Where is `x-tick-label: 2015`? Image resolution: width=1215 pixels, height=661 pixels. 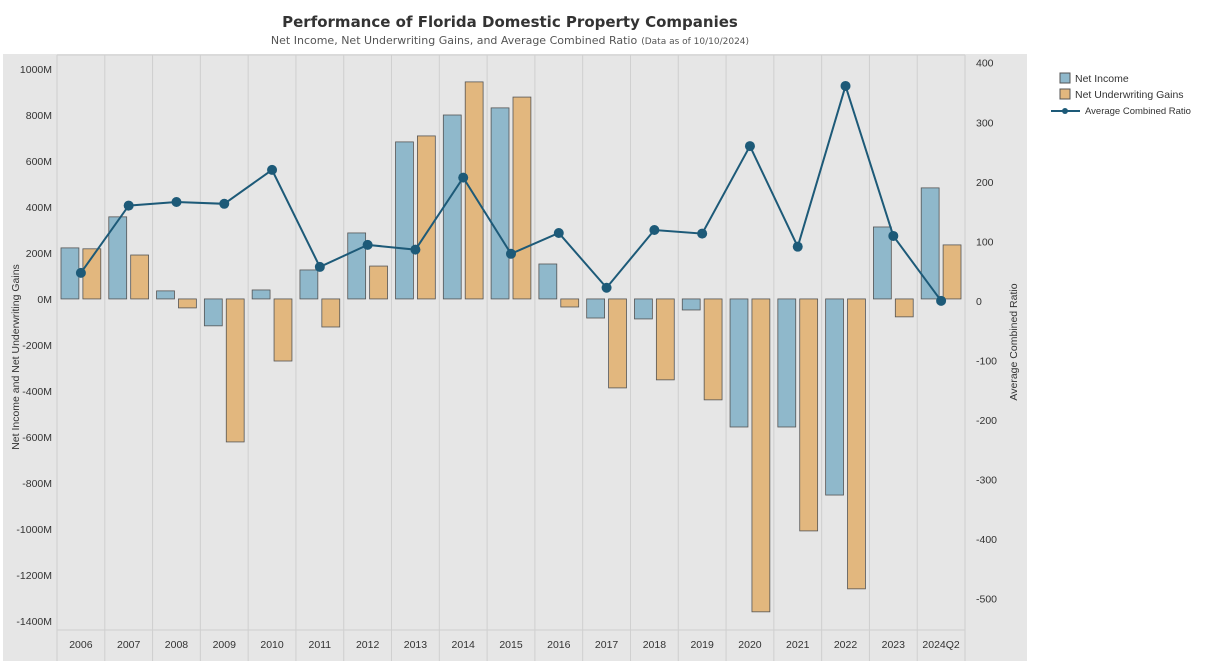
x-tick-label: 2015 is located at coordinates (511, 645).